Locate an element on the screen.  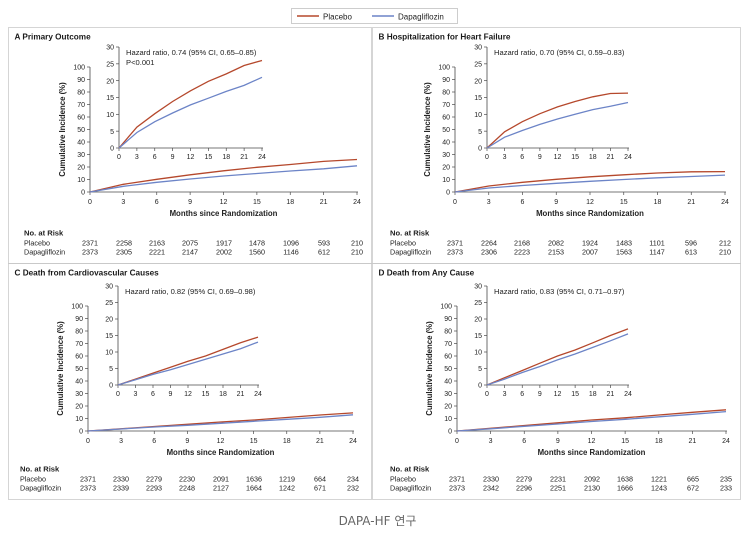
risk-count: 234 is located at coordinates (353, 479).